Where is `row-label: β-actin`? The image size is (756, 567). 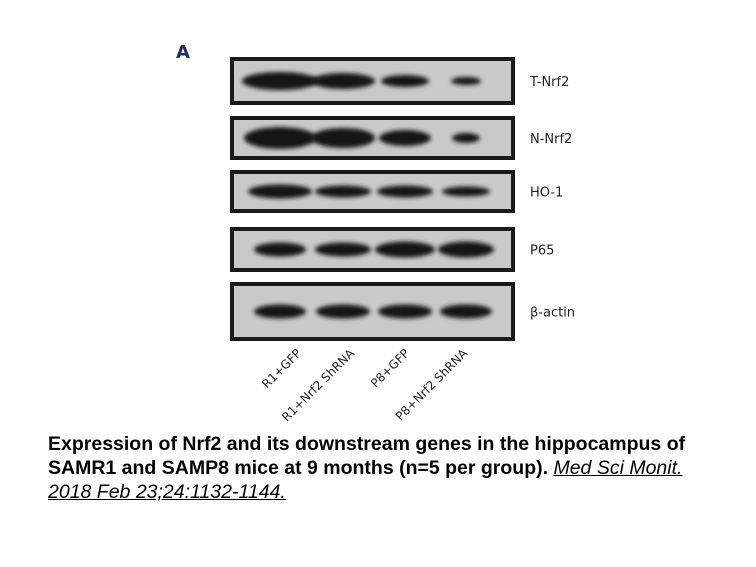 row-label: β-actin is located at coordinates (552, 313).